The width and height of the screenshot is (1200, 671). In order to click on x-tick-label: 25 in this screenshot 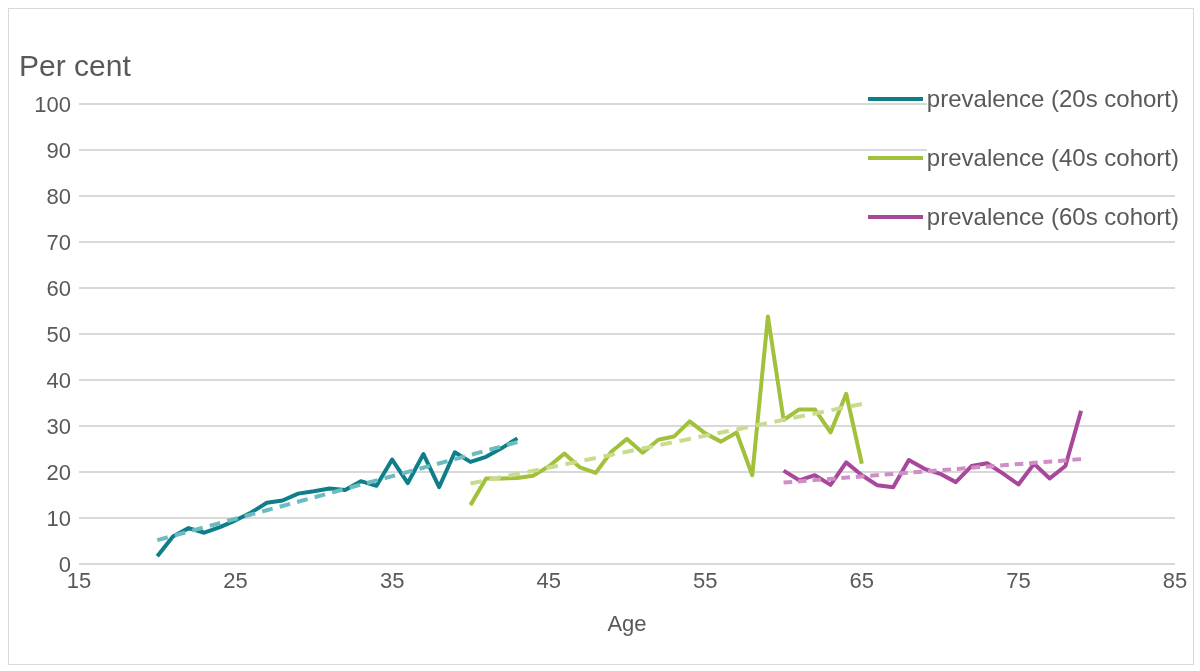, I will do `click(235, 580)`.